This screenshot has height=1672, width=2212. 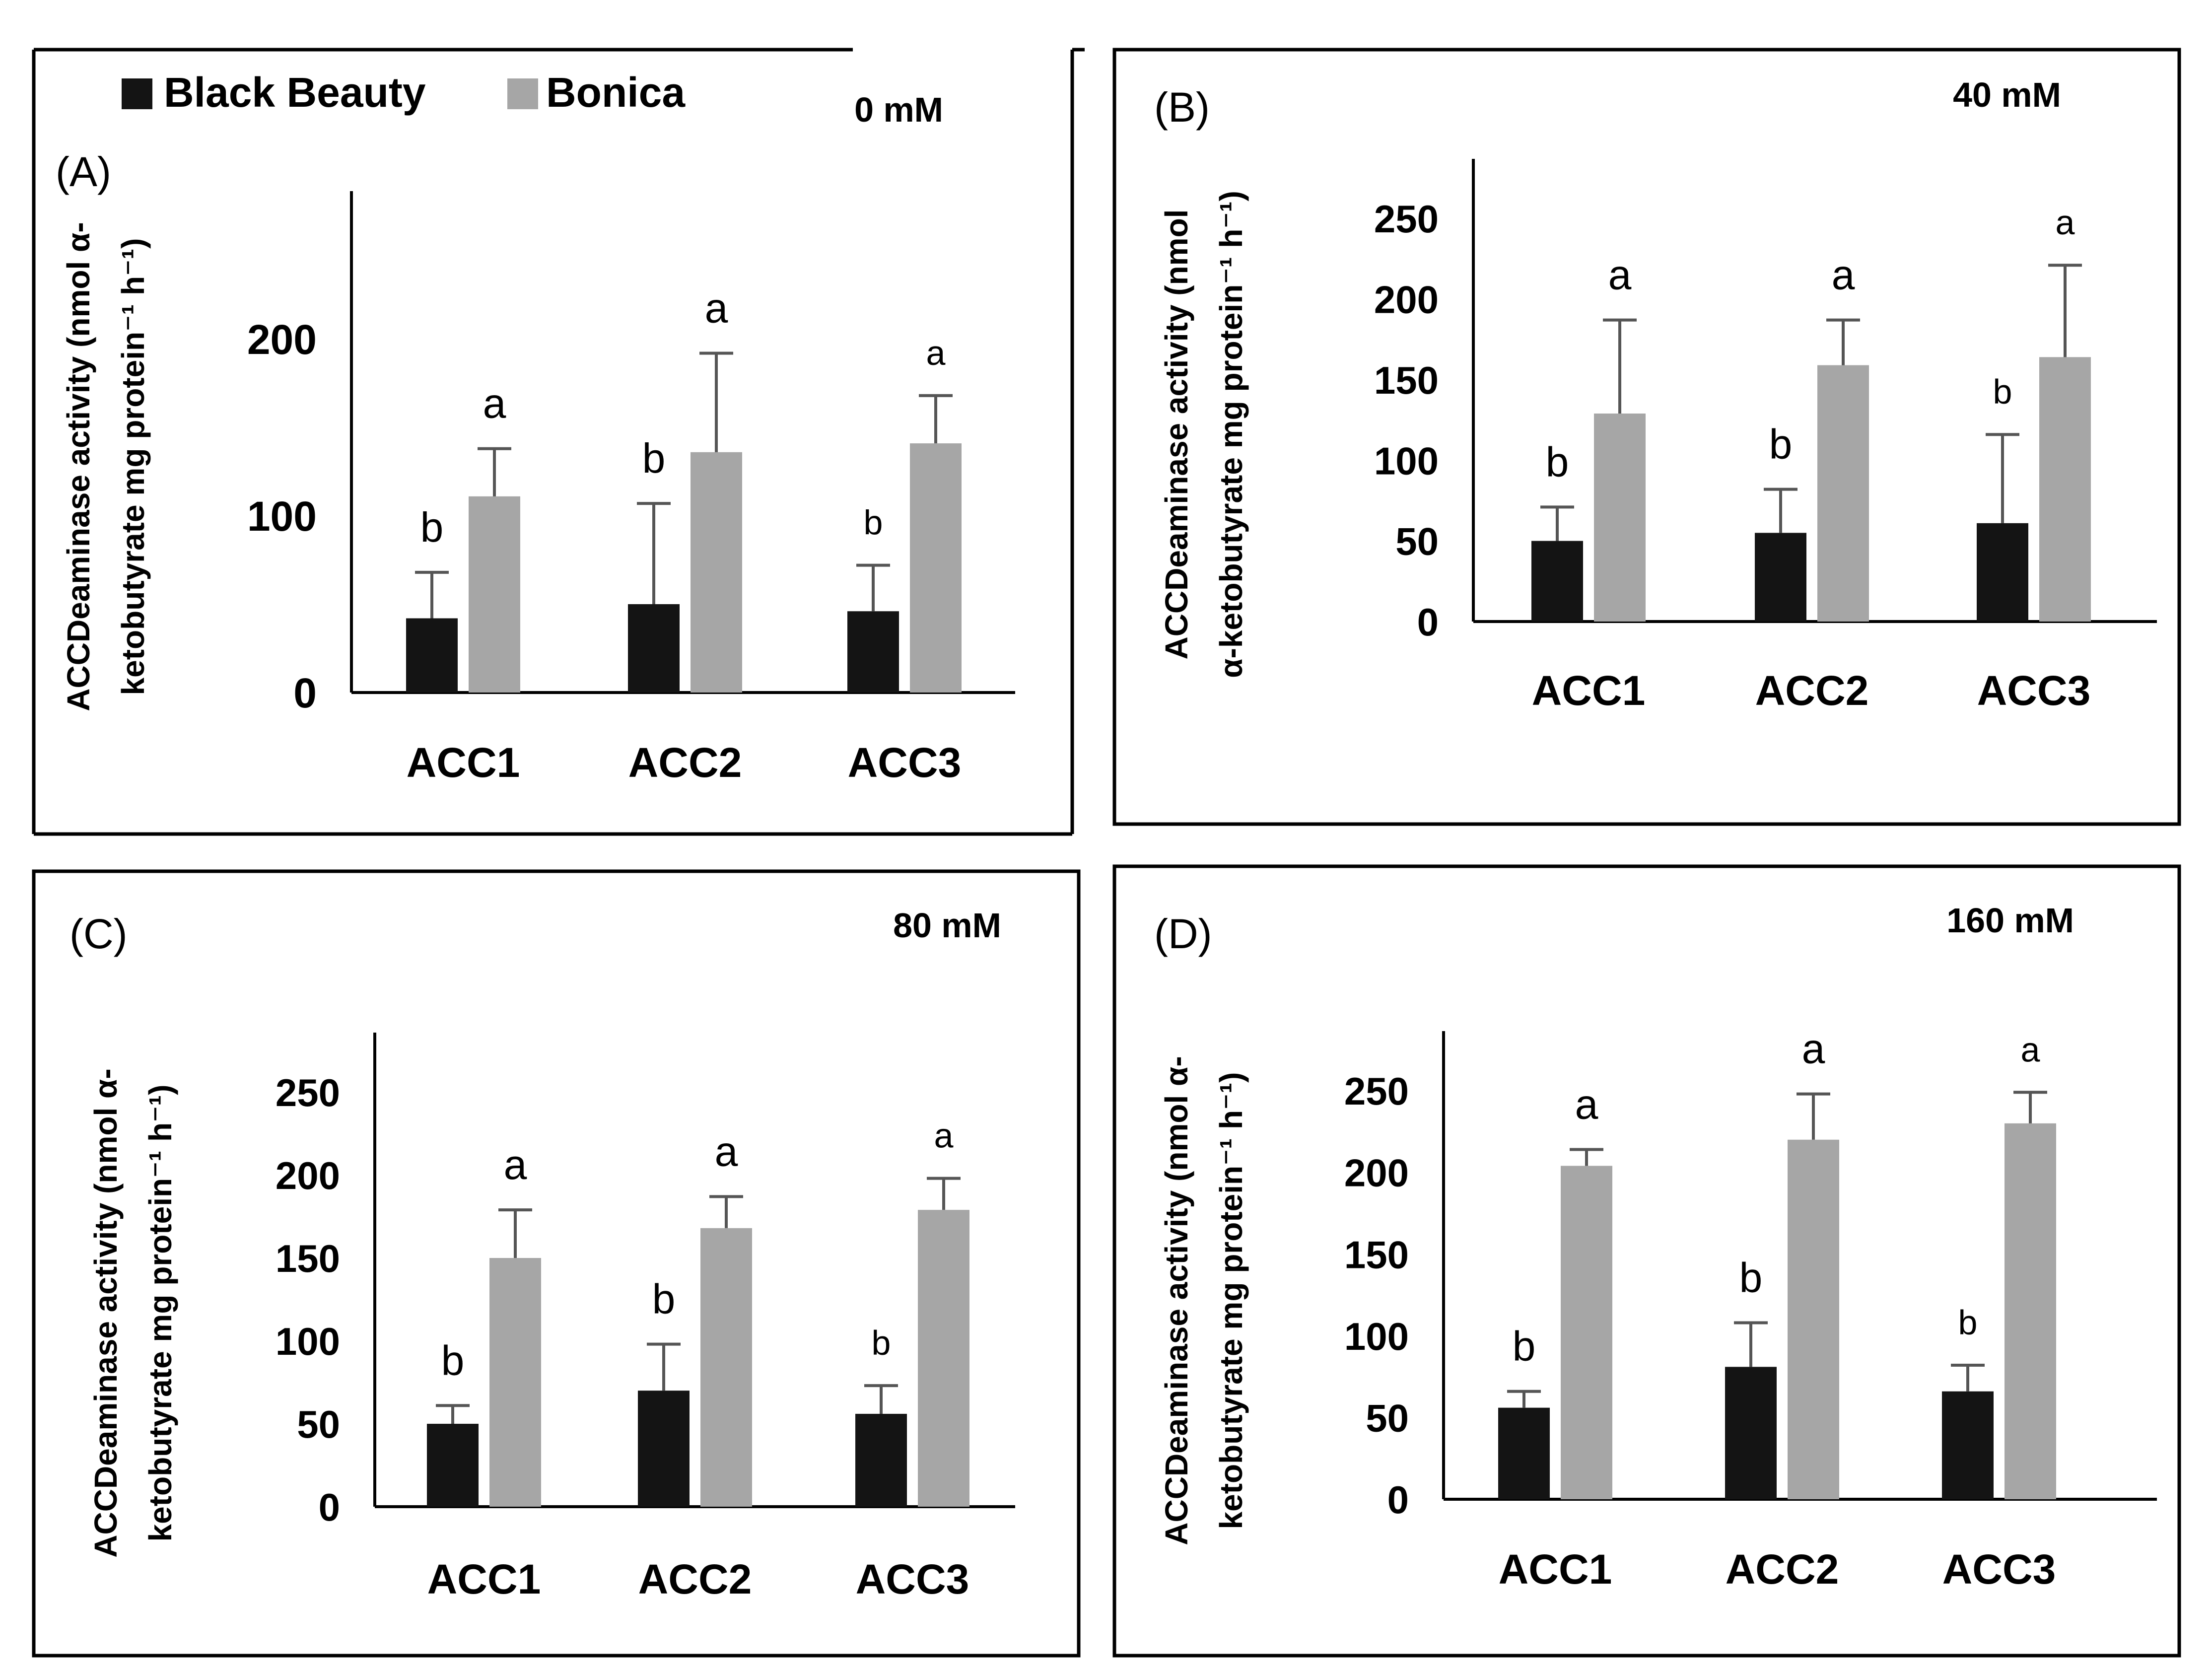 I want to click on legend-swatch-bonica, so click(x=522, y=93).